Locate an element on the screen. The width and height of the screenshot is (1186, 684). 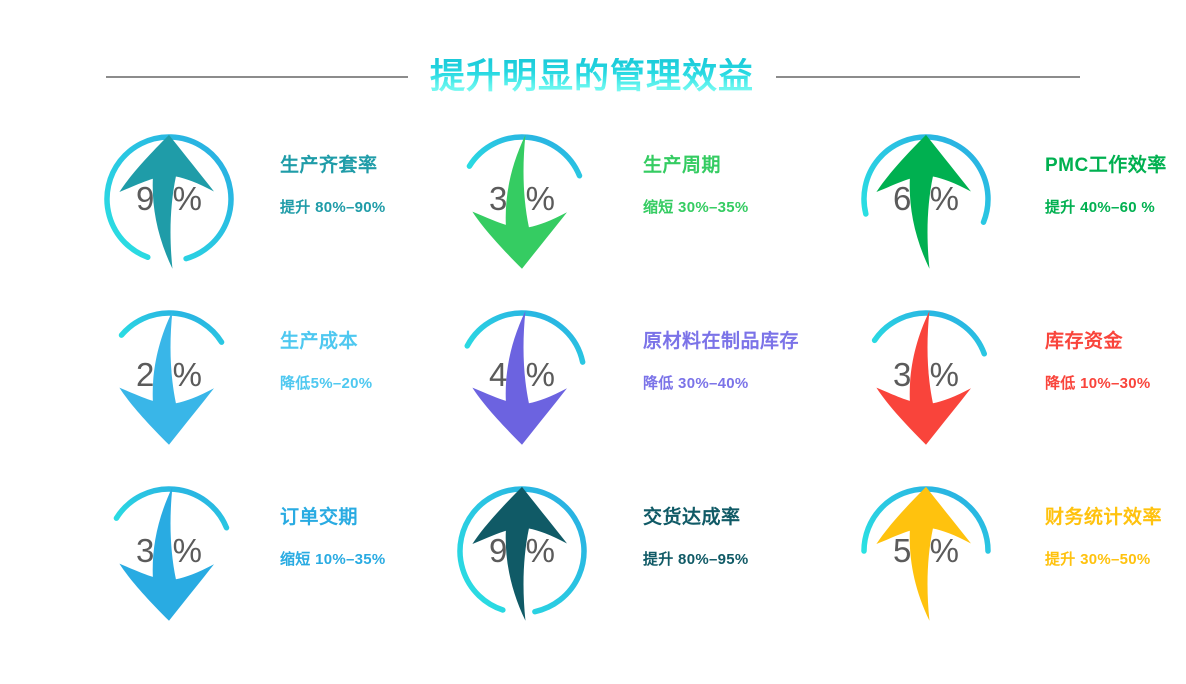
progress-ring: 40% is located at coordinates (522, 375).